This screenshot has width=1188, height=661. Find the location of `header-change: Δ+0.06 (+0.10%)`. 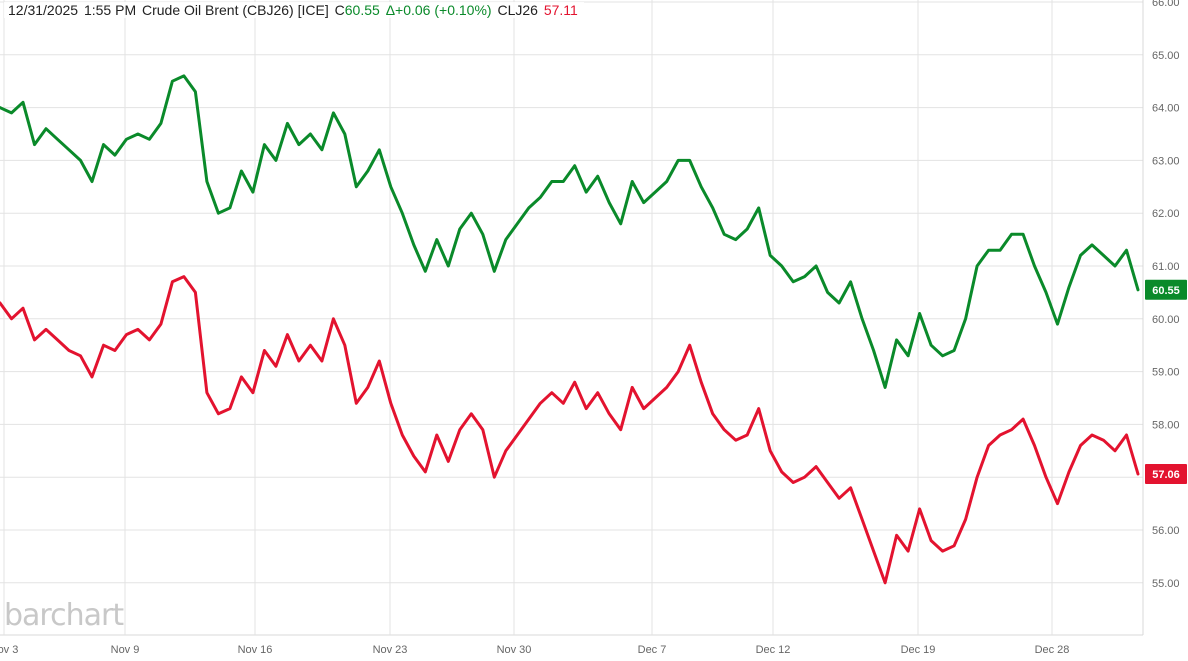

header-change: Δ+0.06 (+0.10%) is located at coordinates (438, 10).